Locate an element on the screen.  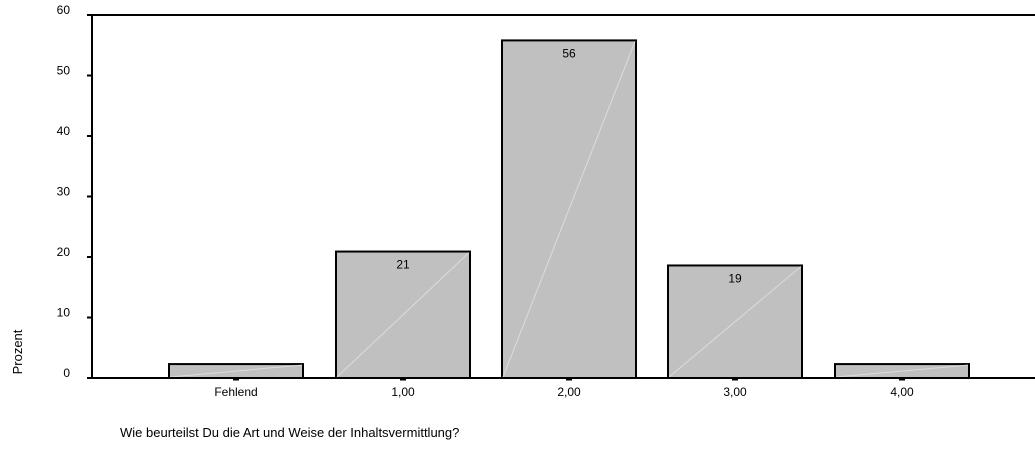
x-ticks: Fehlend 1,00 2,00 3,00 4,00 is located at coordinates (564, 388).